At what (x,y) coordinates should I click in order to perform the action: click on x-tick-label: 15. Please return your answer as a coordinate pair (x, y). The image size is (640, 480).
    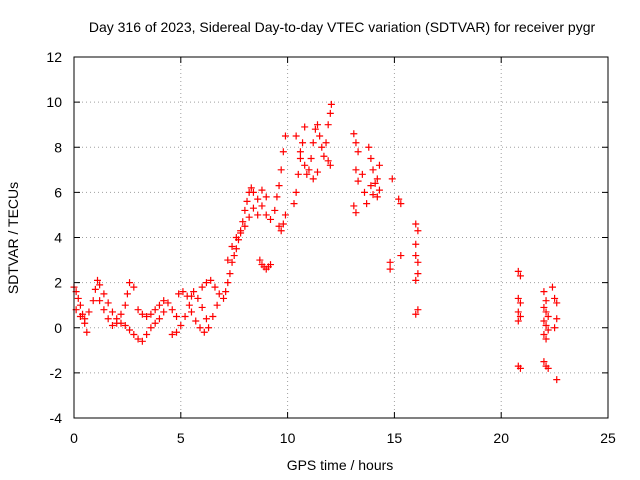
    Looking at the image, I should click on (395, 438).